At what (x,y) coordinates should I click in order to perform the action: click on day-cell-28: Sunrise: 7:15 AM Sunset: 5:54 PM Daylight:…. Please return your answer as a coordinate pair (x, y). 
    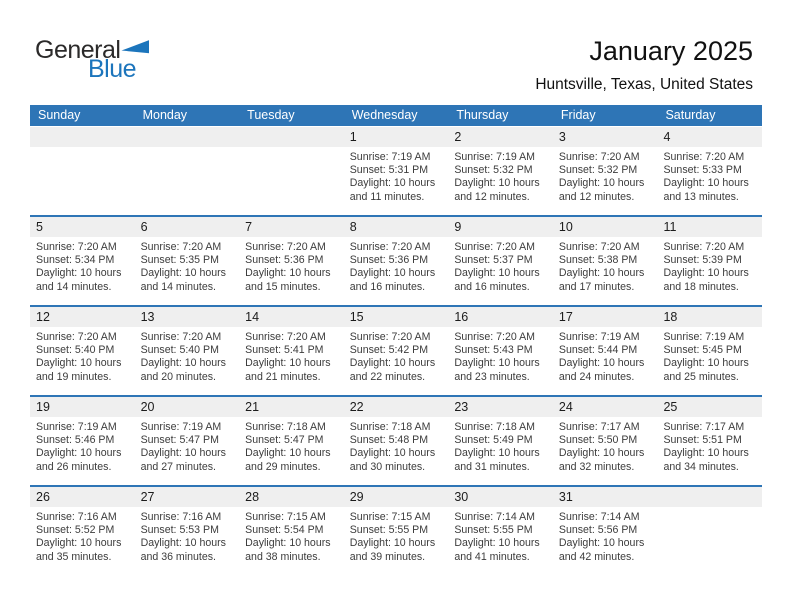
    Looking at the image, I should click on (291, 541).